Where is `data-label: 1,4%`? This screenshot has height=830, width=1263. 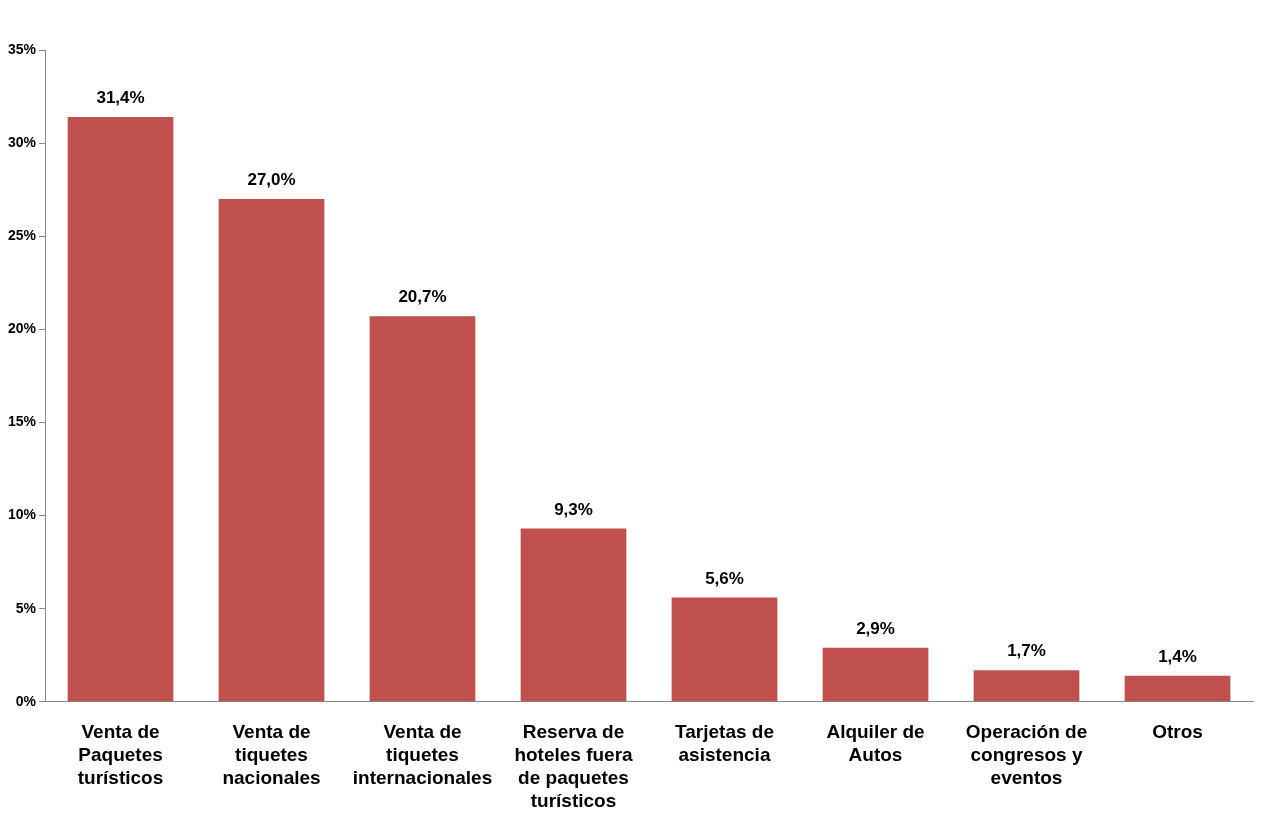 data-label: 1,4% is located at coordinates (1177, 656).